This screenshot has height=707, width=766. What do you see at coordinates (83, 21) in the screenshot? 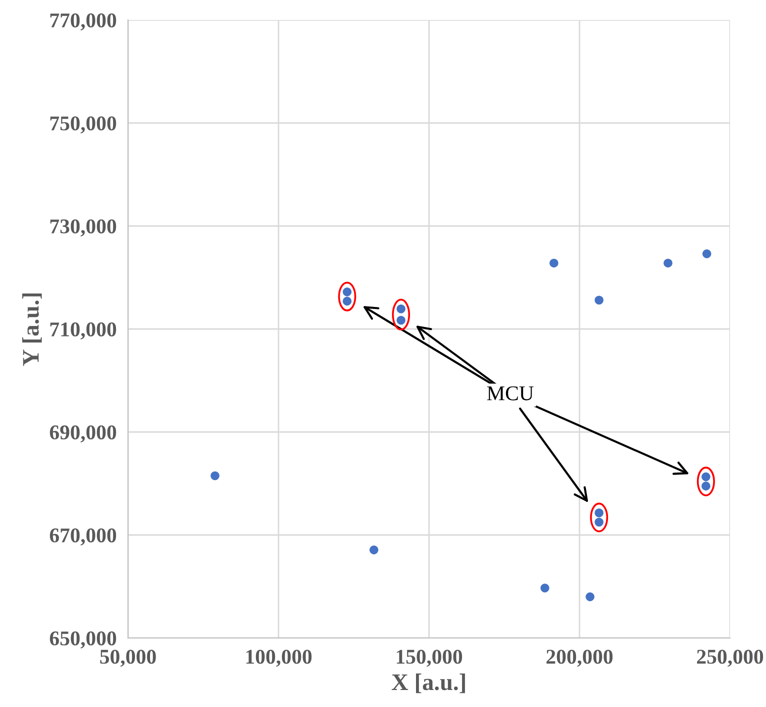
I see `y-tick-label: 770,000` at bounding box center [83, 21].